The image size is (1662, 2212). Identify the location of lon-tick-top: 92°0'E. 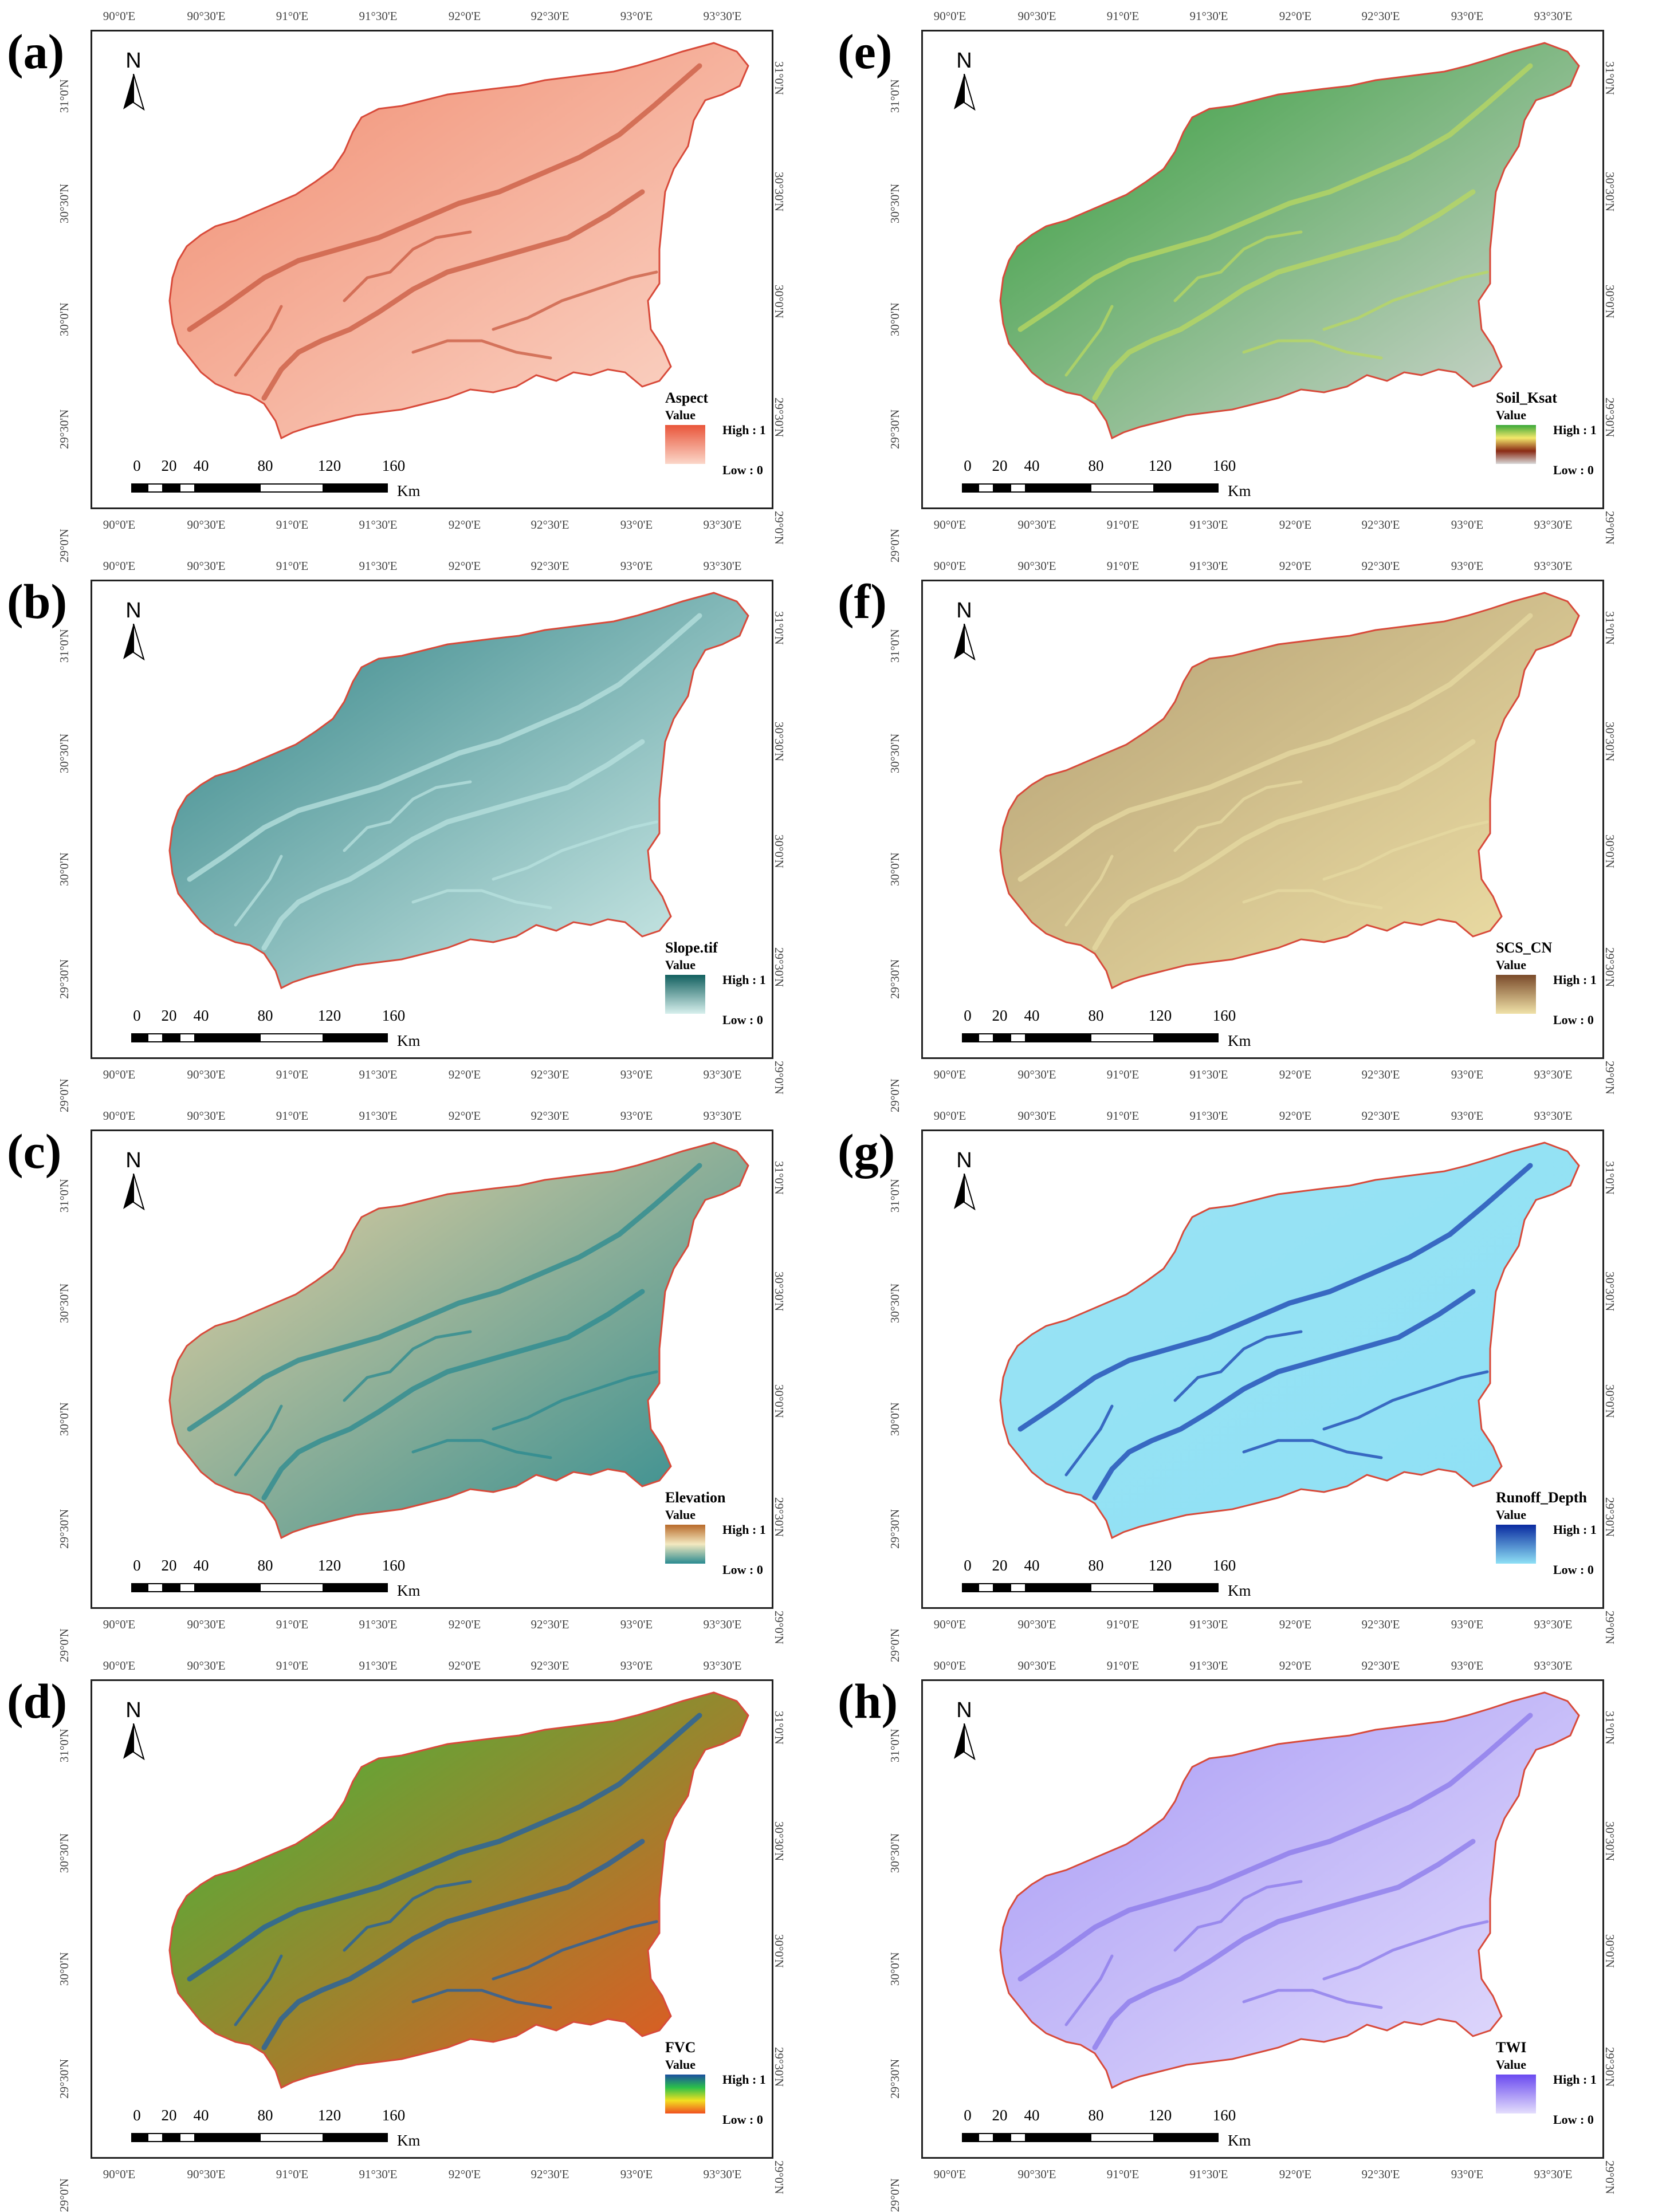
(1295, 1116).